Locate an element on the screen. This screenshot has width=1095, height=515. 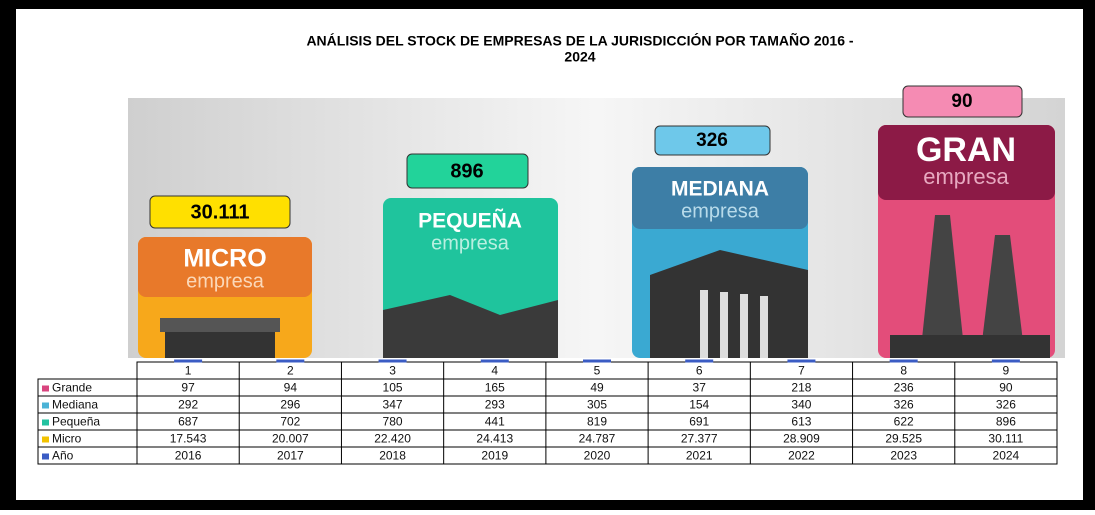
column-header: 4 is located at coordinates (494, 371).